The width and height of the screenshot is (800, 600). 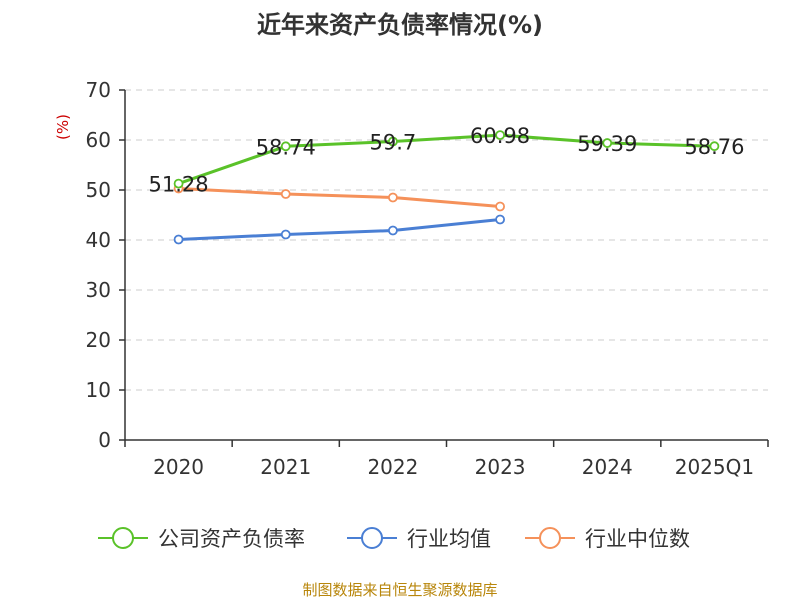 I want to click on y-tick-label: 70, so click(x=98, y=90).